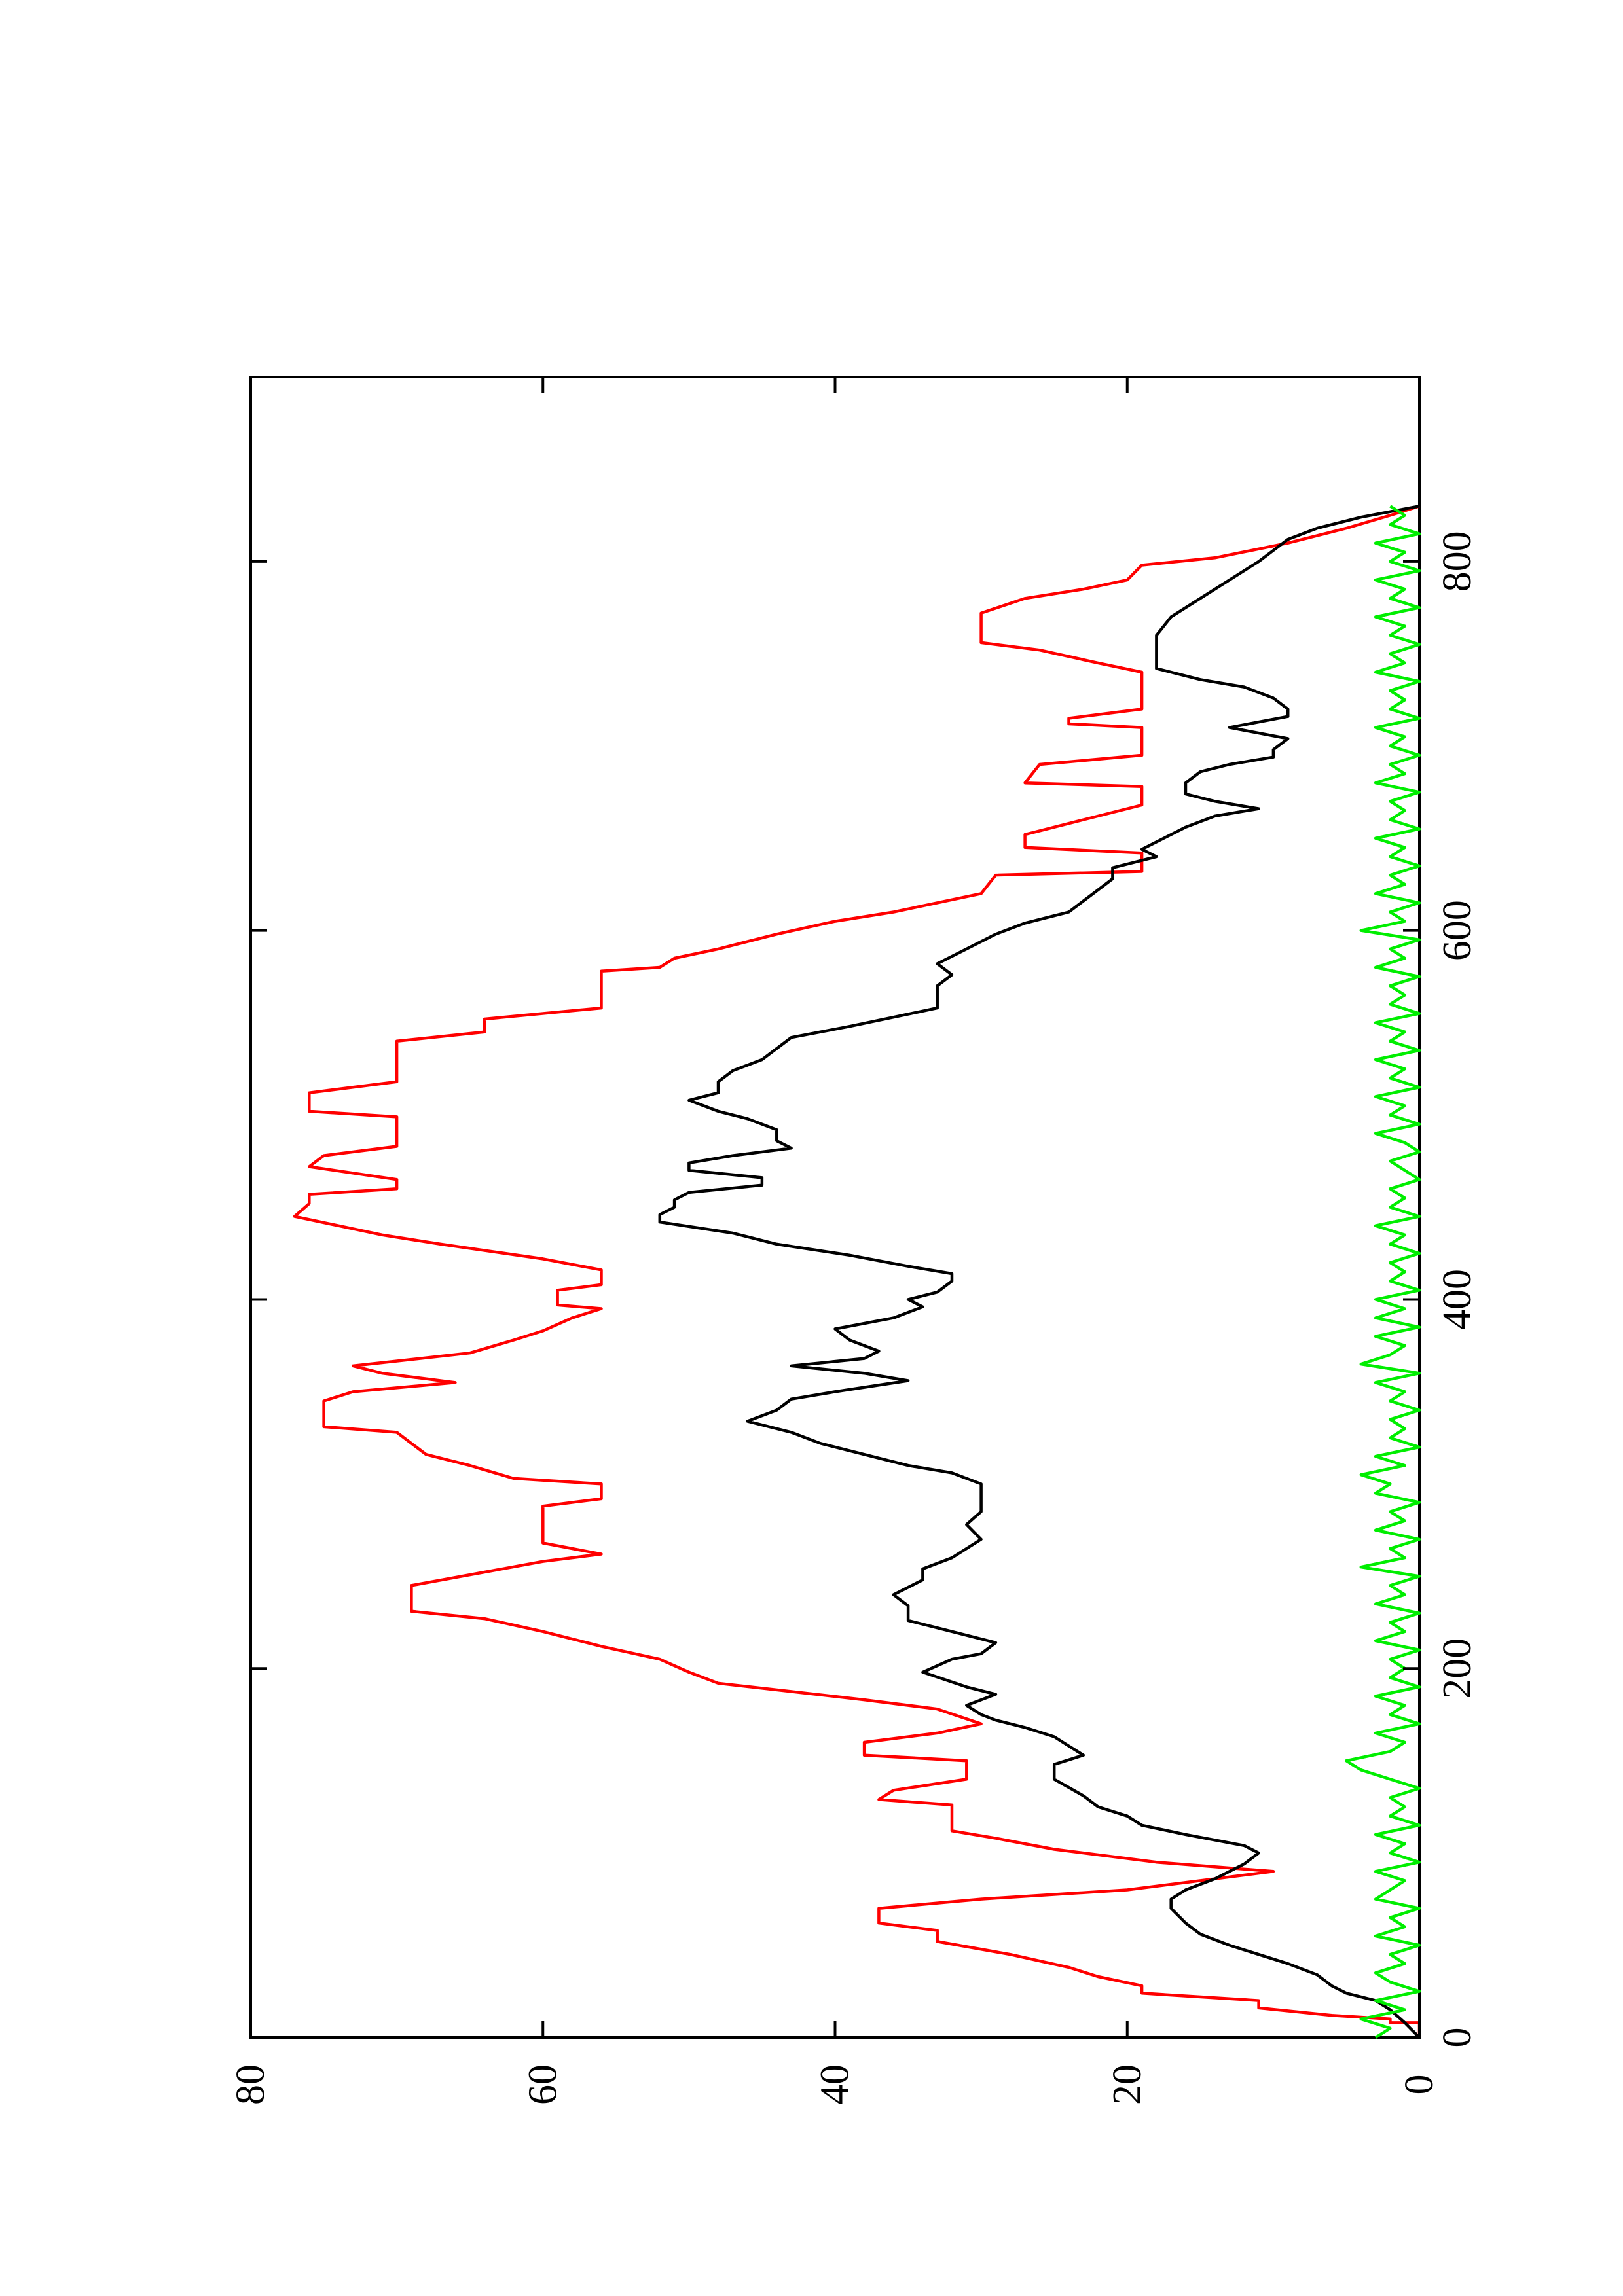 This screenshot has width=1623, height=2296. I want to click on x-tick-label: 200, so click(1457, 1668).